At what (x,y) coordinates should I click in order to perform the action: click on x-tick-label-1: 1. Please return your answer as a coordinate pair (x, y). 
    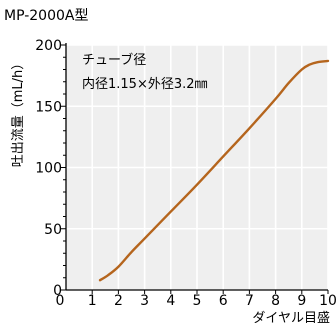
    Looking at the image, I should click on (92, 301).